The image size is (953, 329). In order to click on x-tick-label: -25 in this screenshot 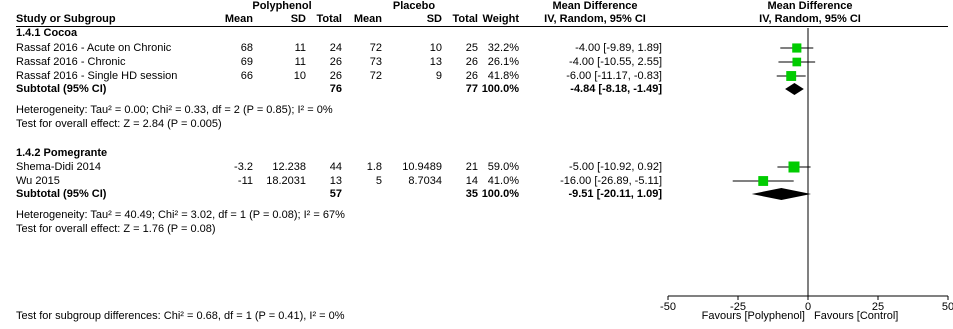, I will do `click(738, 307)`.